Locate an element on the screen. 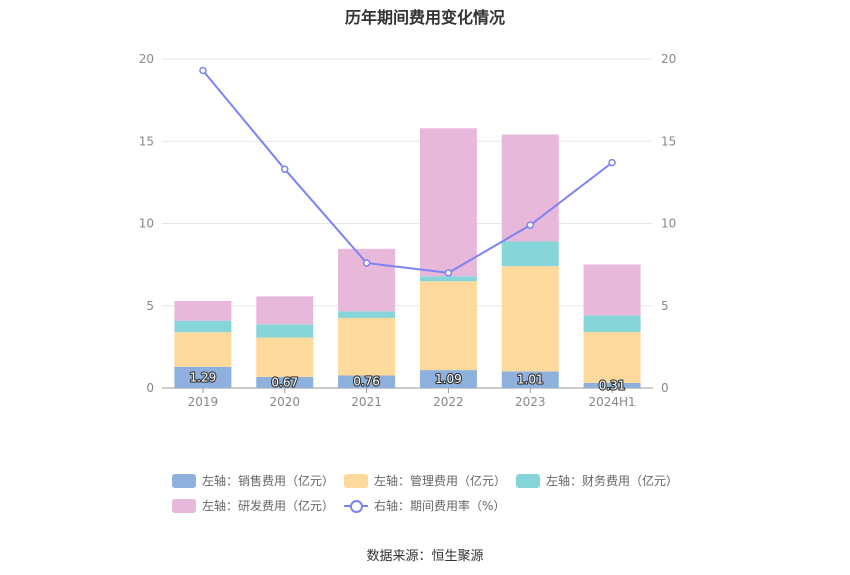 This screenshot has height=575, width=850. x-tick-label: 2023 is located at coordinates (530, 402).